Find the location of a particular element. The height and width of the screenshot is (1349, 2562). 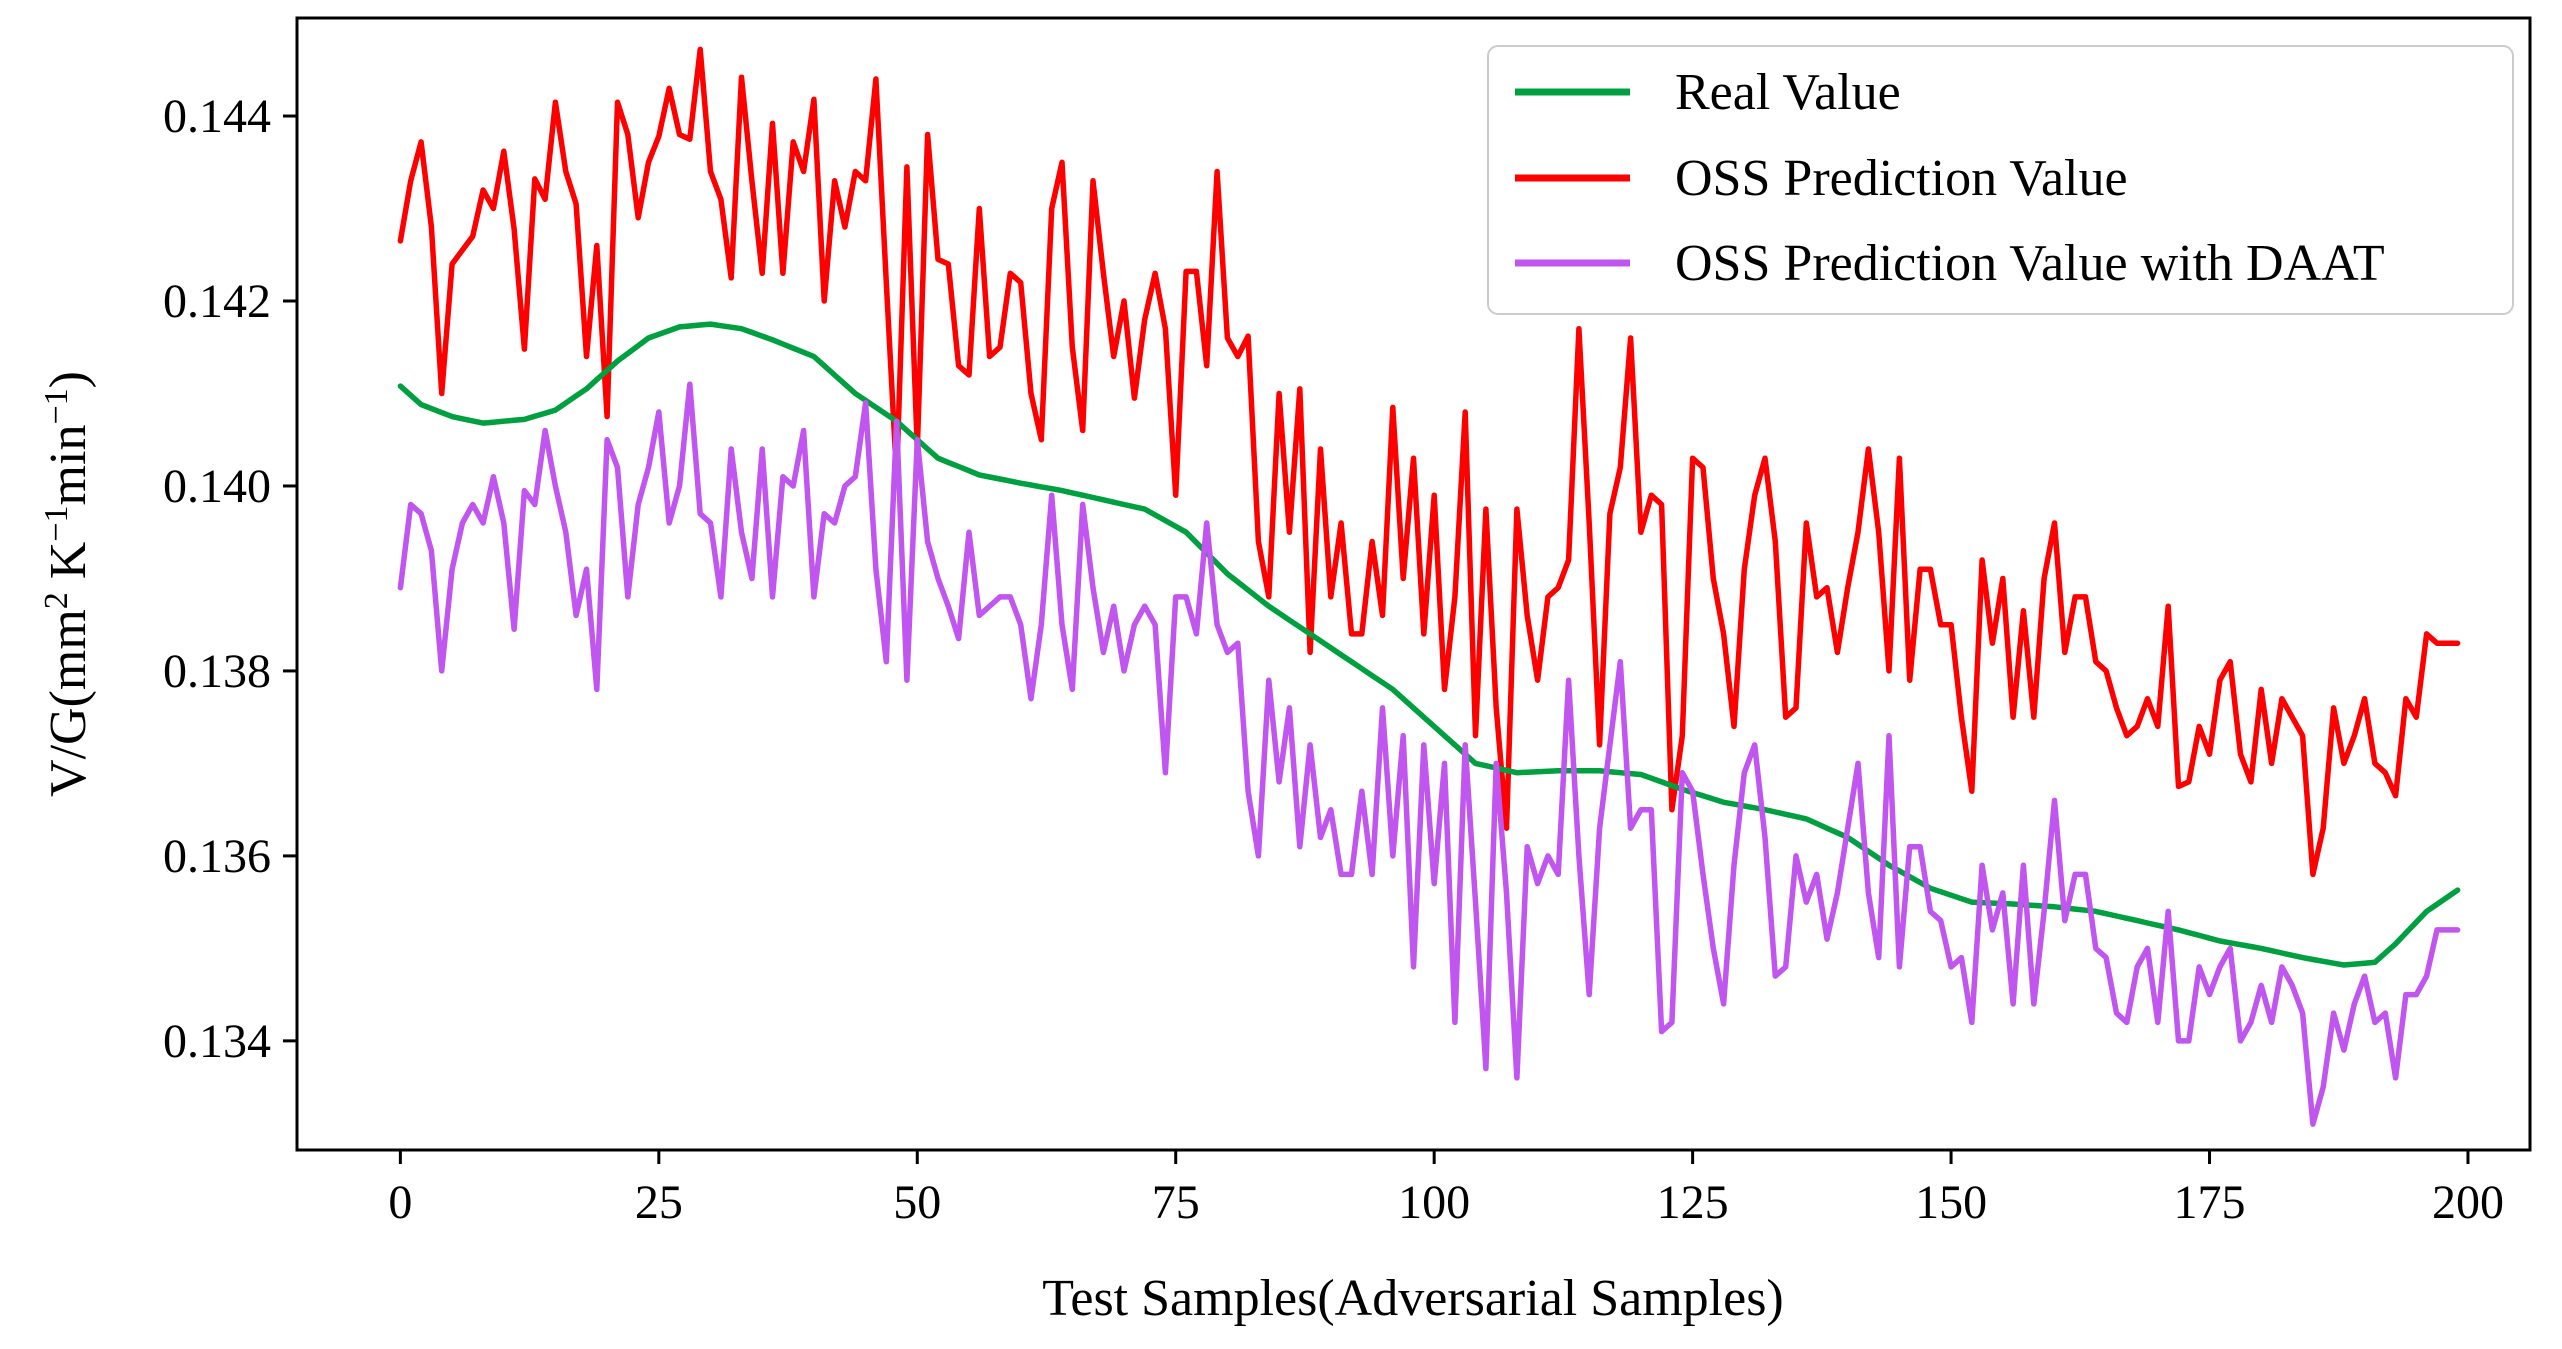

x-tick-label: 25 is located at coordinates (659, 1202).